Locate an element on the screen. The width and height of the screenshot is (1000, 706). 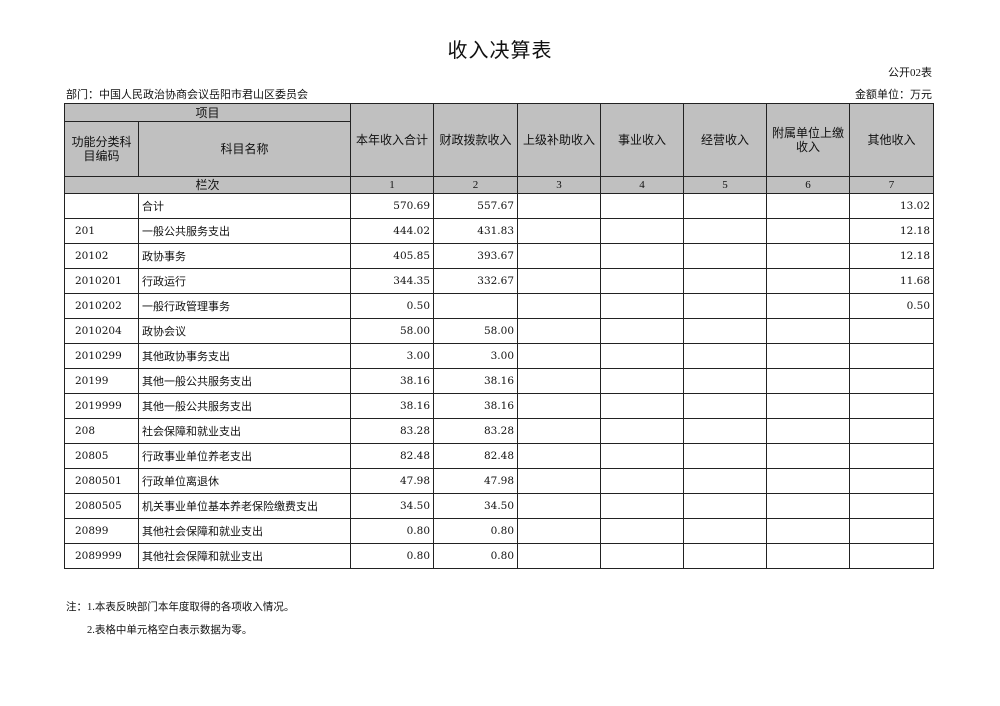
row-name: 行政运行 is located at coordinates (244, 281).